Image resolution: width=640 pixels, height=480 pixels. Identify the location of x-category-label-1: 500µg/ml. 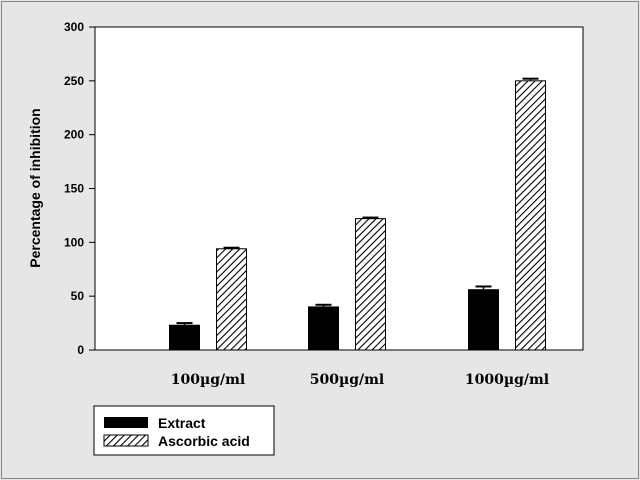
(347, 380).